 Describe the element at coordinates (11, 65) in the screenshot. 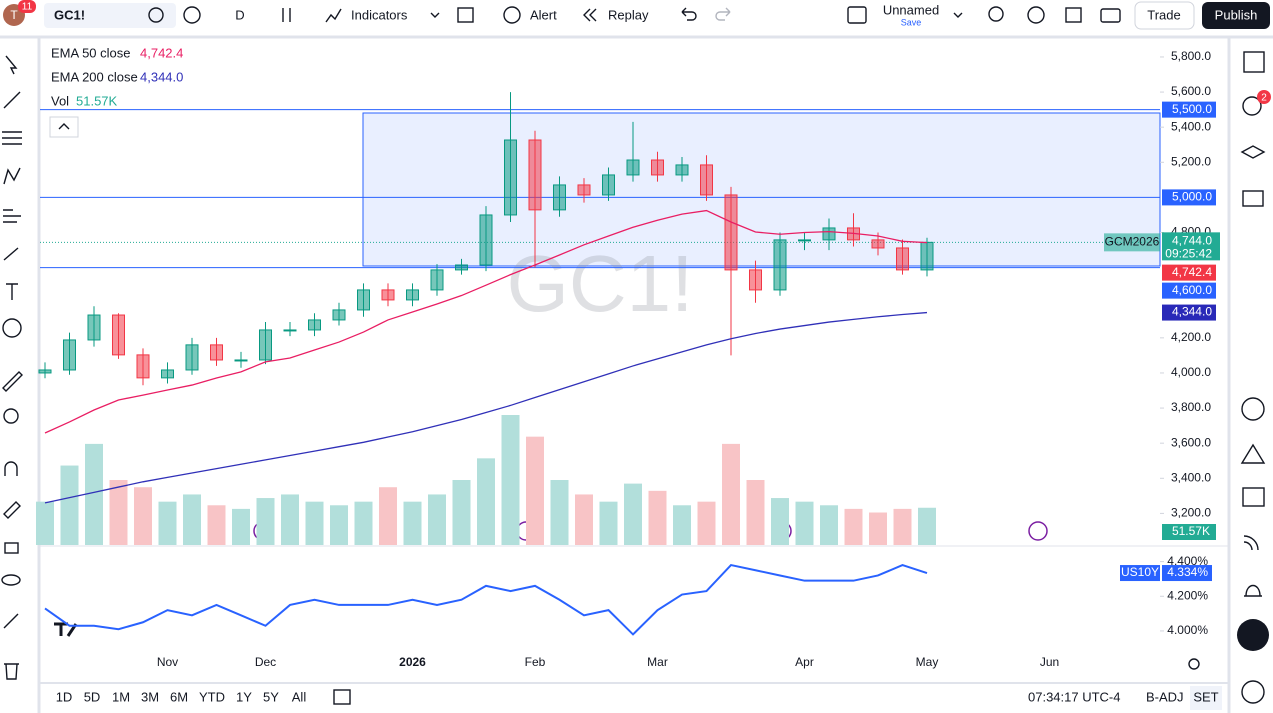

I see `cursor-tool` at that location.